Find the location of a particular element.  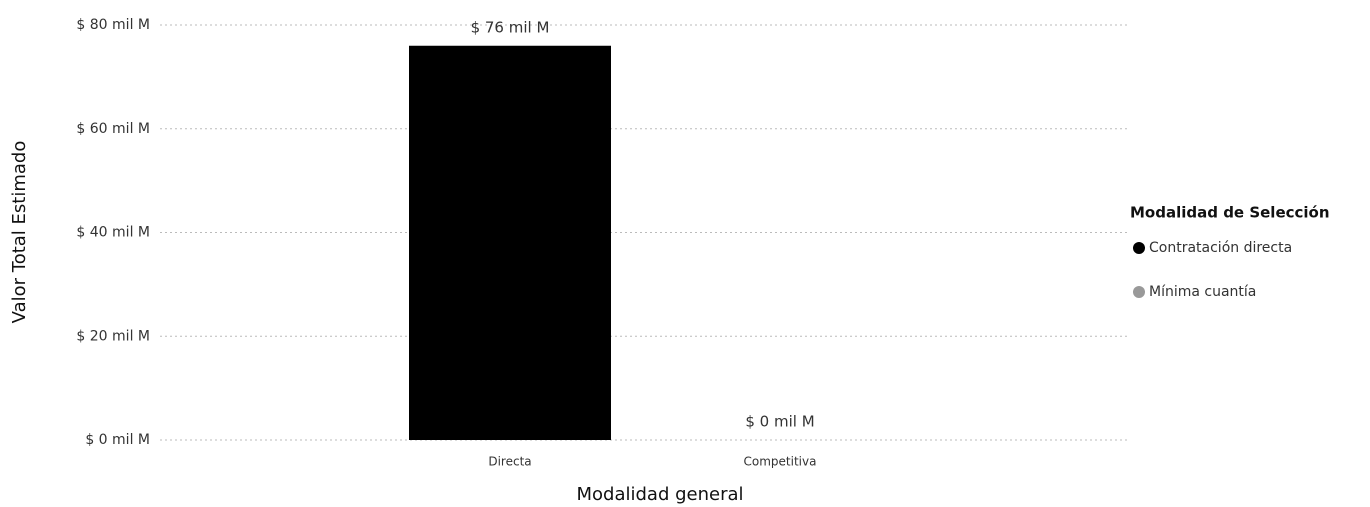

legend-label: Contratación directa is located at coordinates (1220, 248).